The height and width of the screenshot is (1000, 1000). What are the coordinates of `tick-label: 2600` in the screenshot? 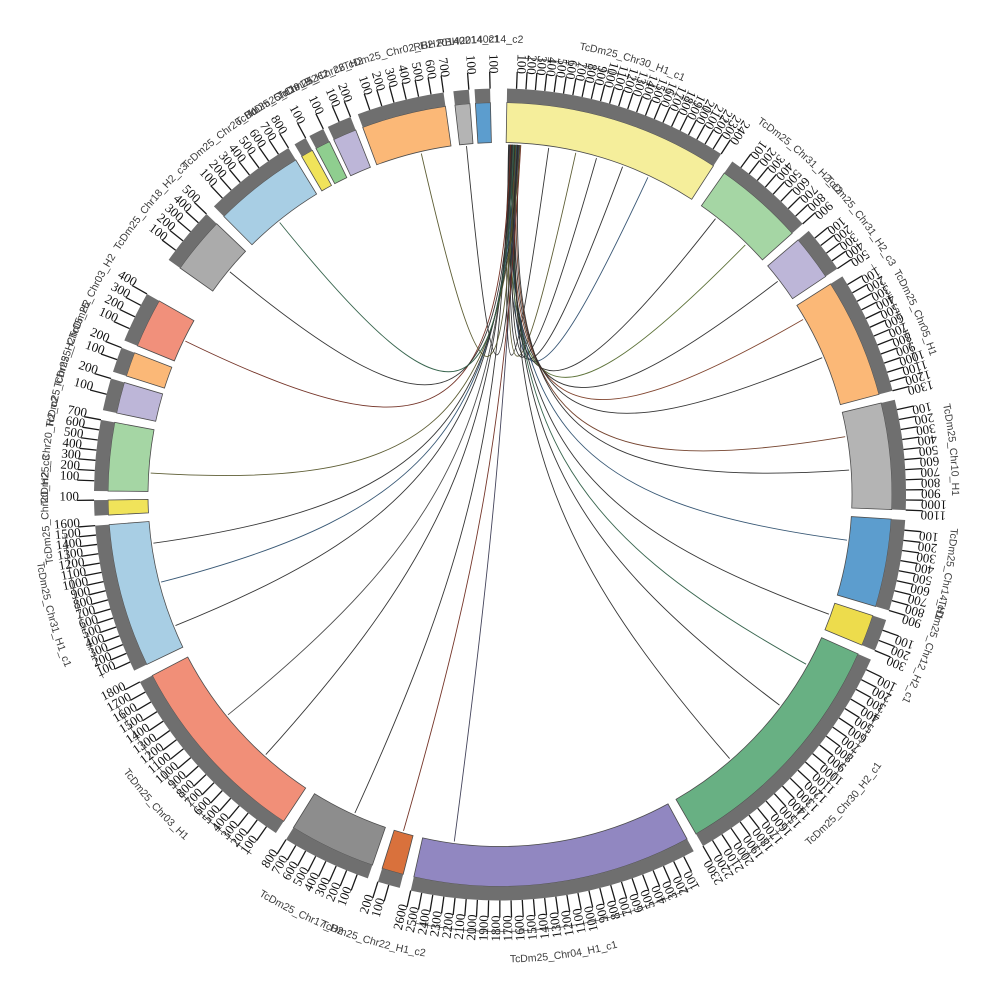 It's located at (400, 917).